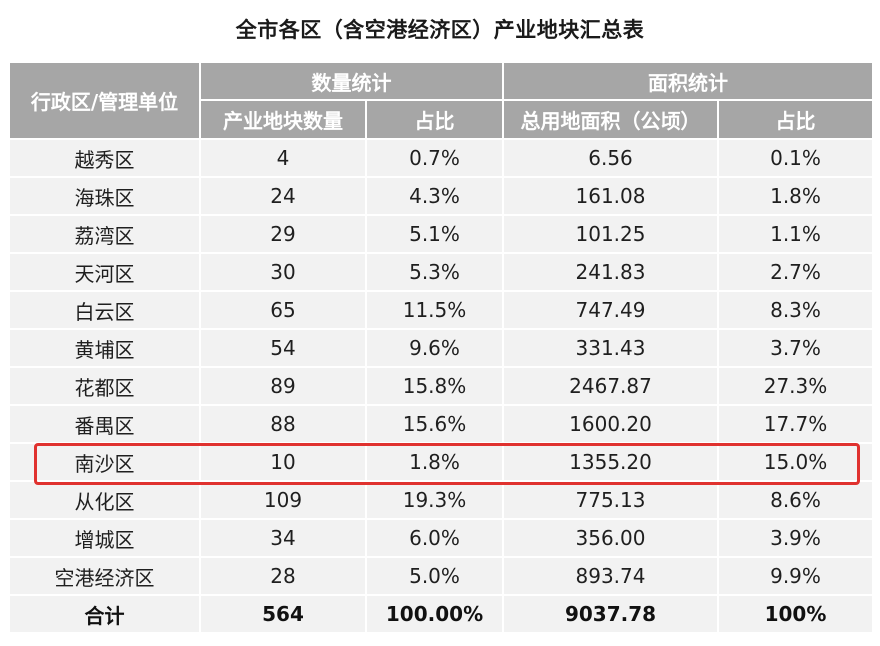 Image resolution: width=880 pixels, height=646 pixels. What do you see at coordinates (283, 500) in the screenshot?
I see `cell-count: 109` at bounding box center [283, 500].